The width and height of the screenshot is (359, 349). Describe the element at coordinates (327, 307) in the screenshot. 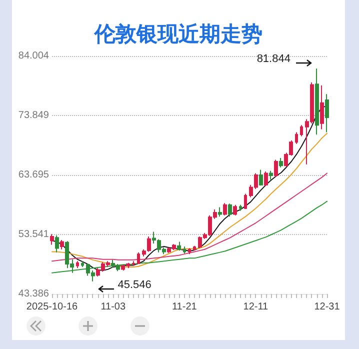

I see `x-tick-label: 12-31` at that location.